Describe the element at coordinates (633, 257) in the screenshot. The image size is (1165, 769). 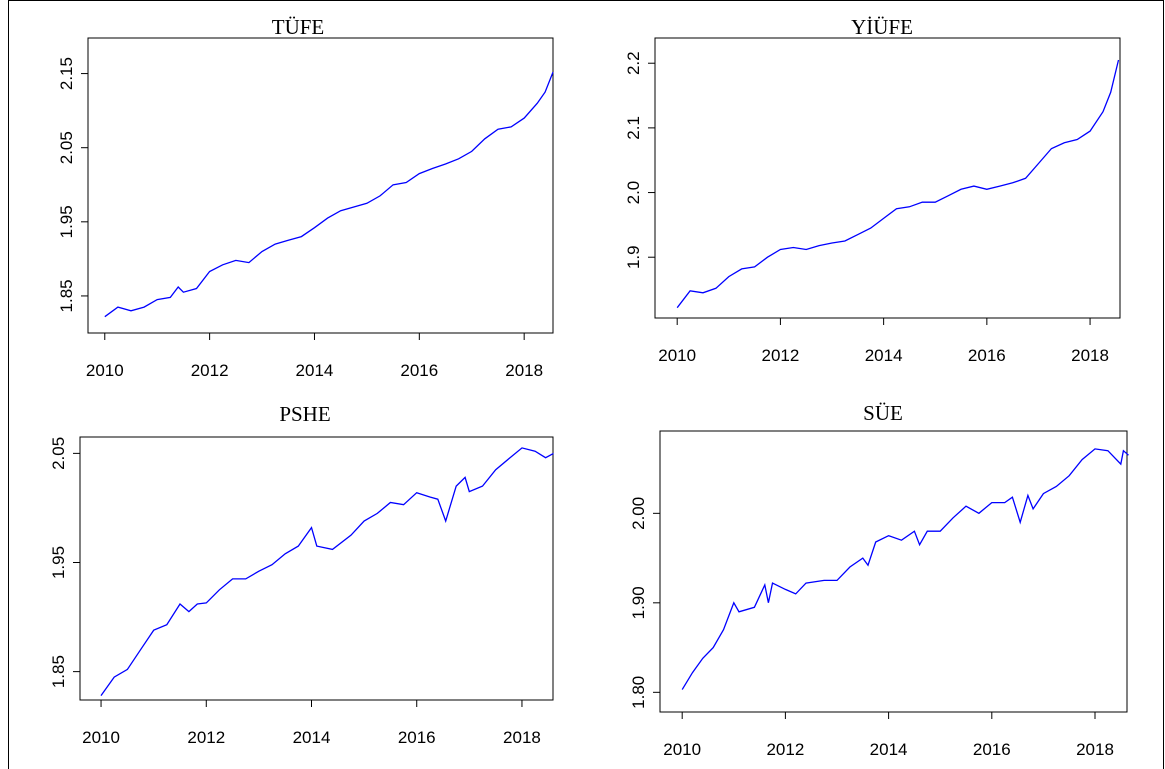
I see `y-tick-label: 1.9` at that location.